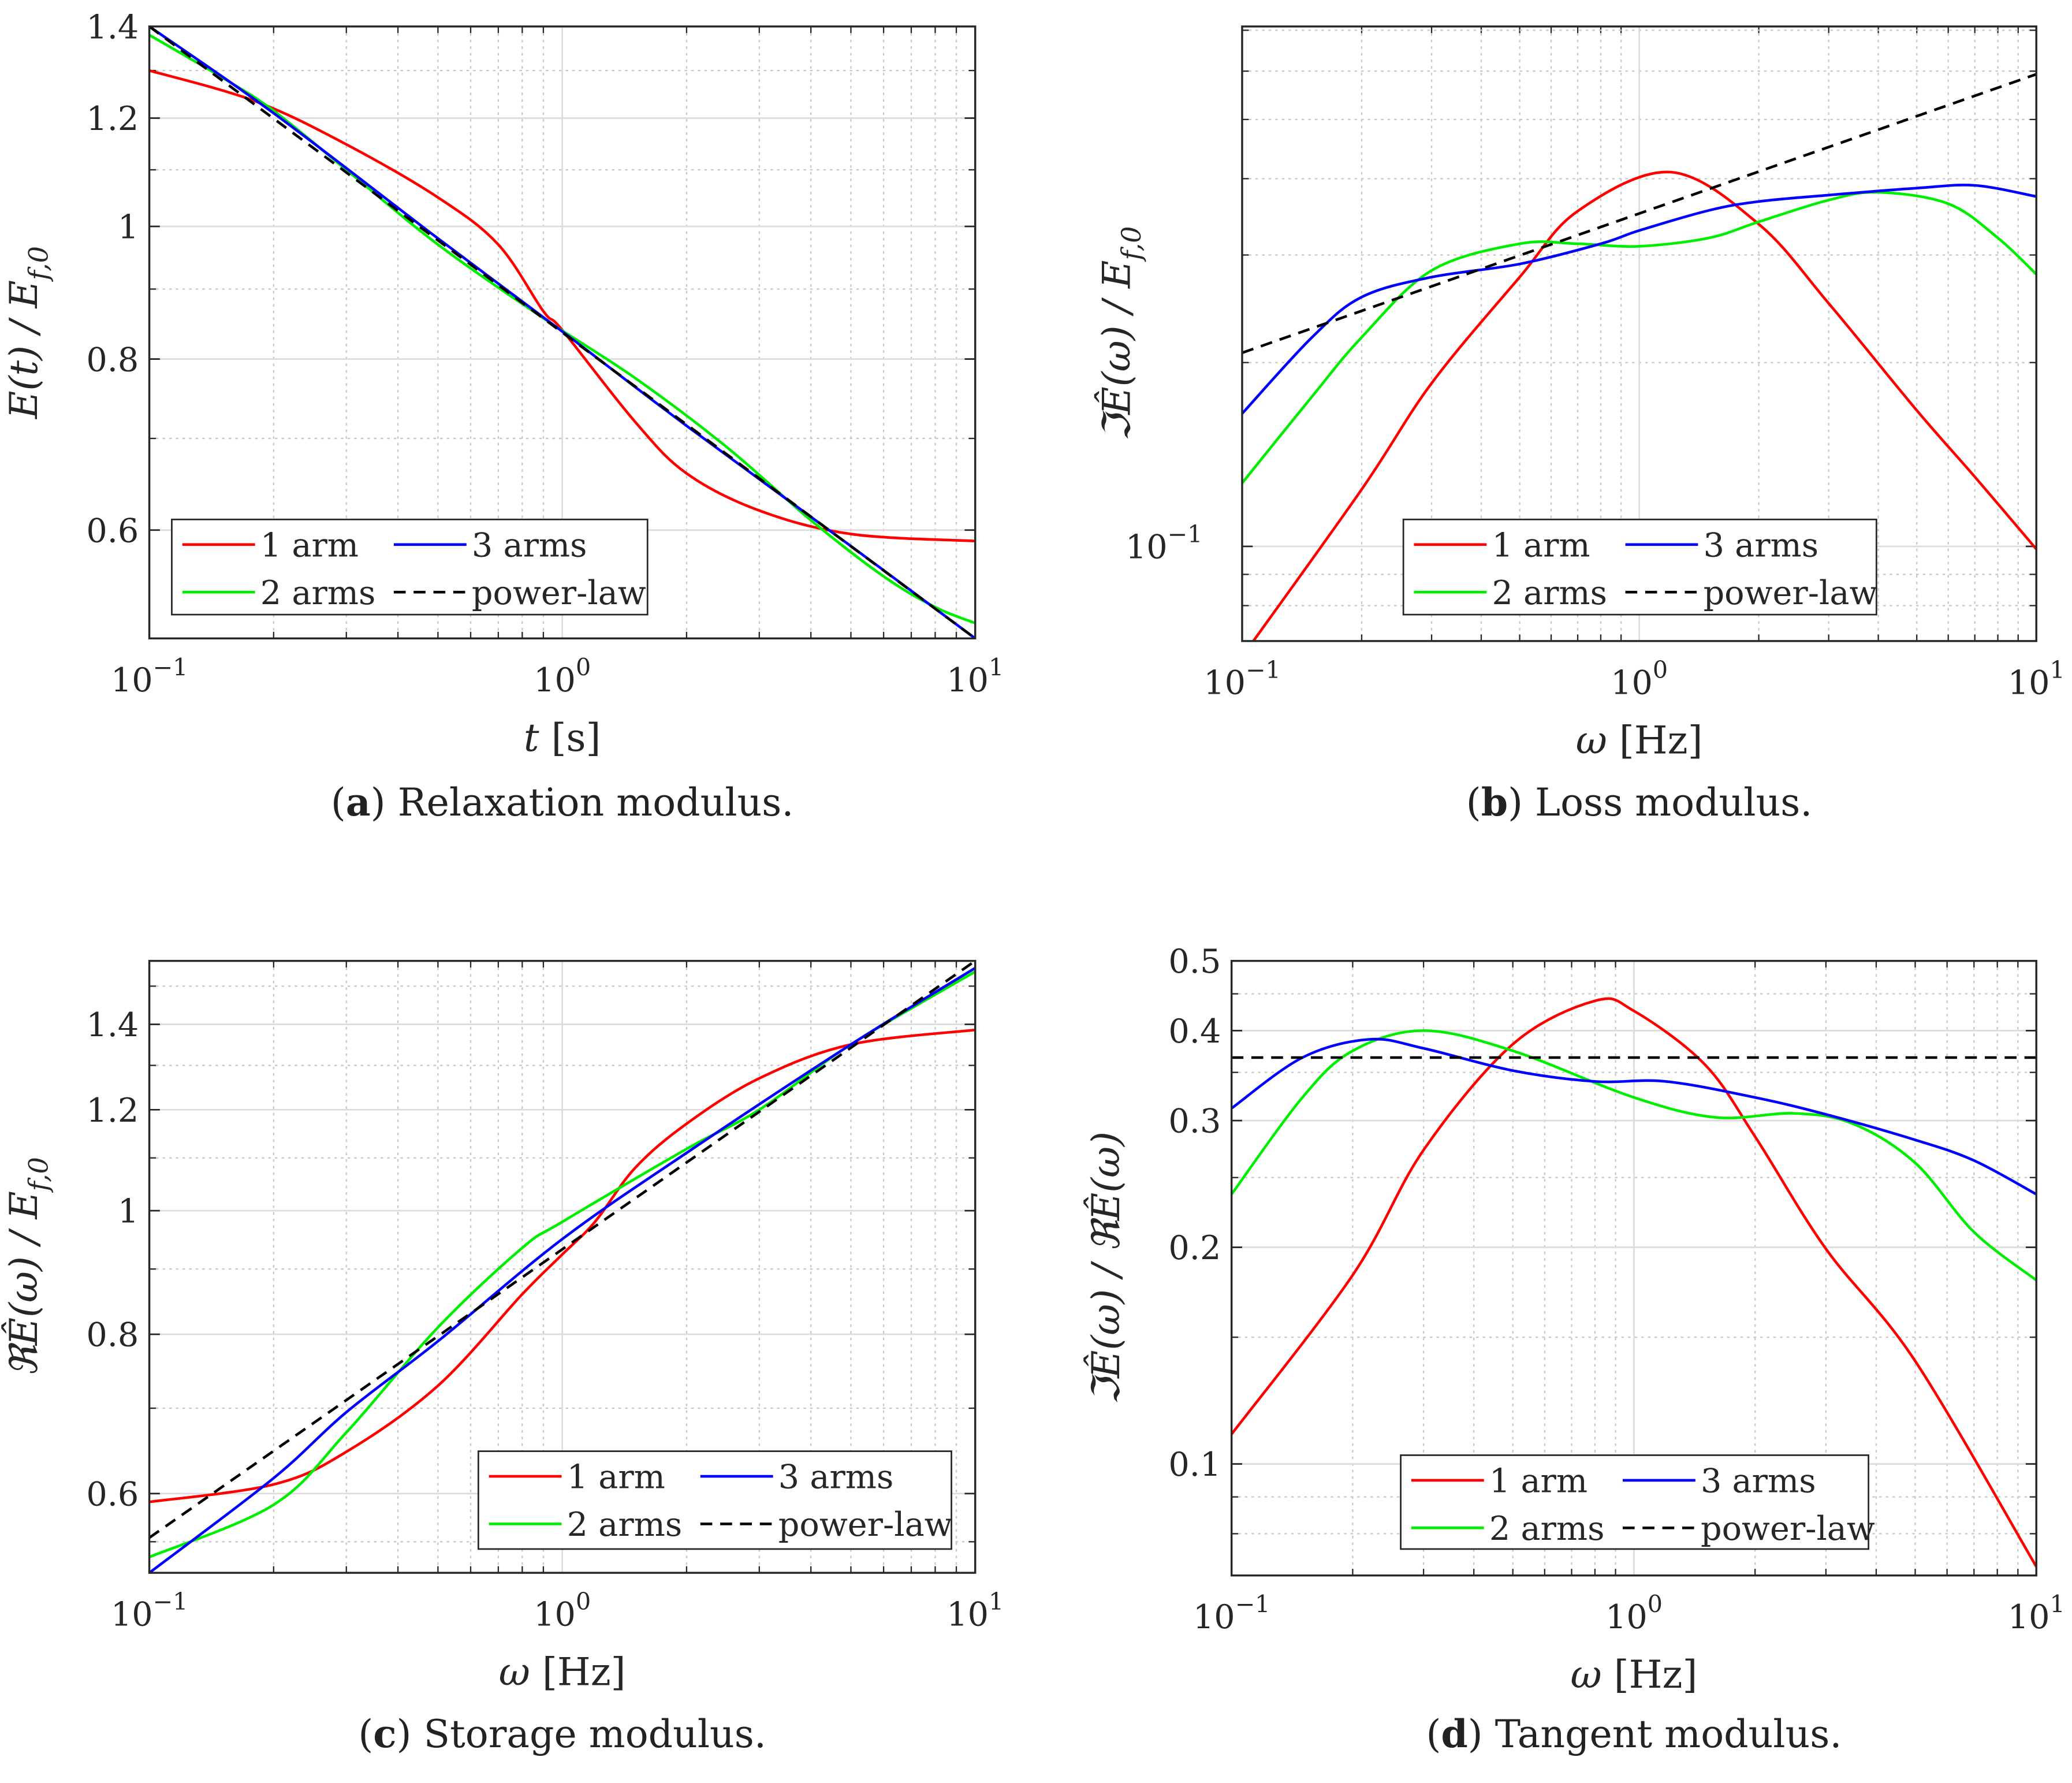 This screenshot has height=1783, width=2072. I want to click on y-tick-base: 10, so click(1147, 547).